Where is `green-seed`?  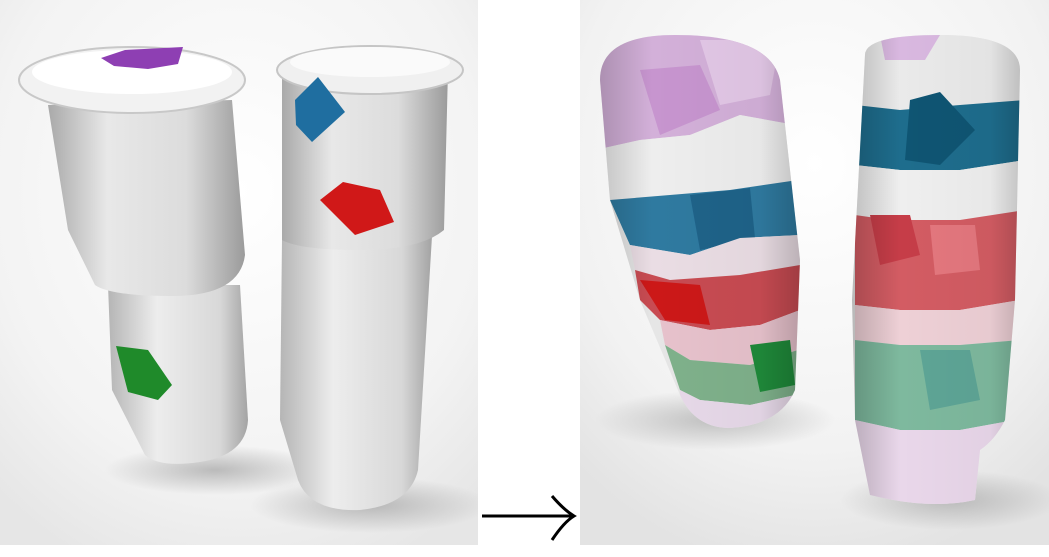
green-seed is located at coordinates (144, 373).